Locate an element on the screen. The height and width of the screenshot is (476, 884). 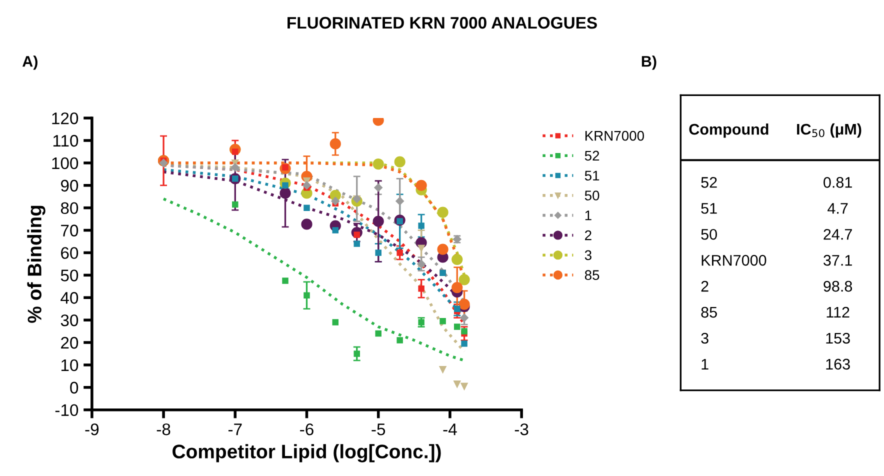
text: IC$_{50}$ (μM) is located at coordinates (829, 130).